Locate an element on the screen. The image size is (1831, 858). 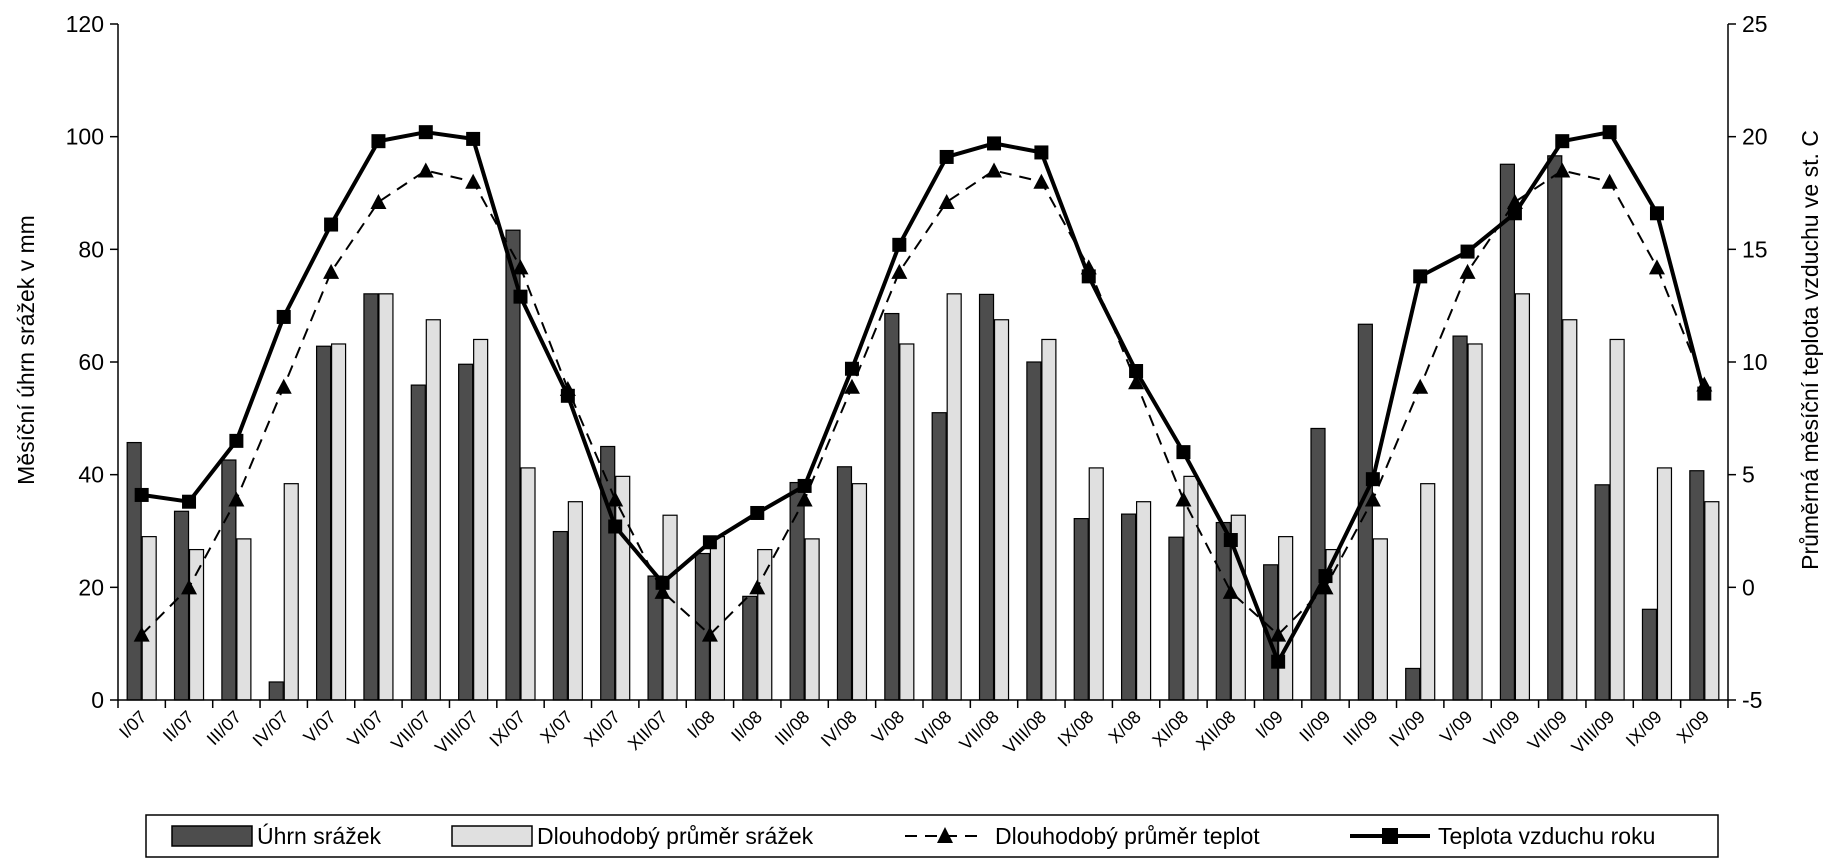
y-tick-label: 20 is located at coordinates (91, 587).